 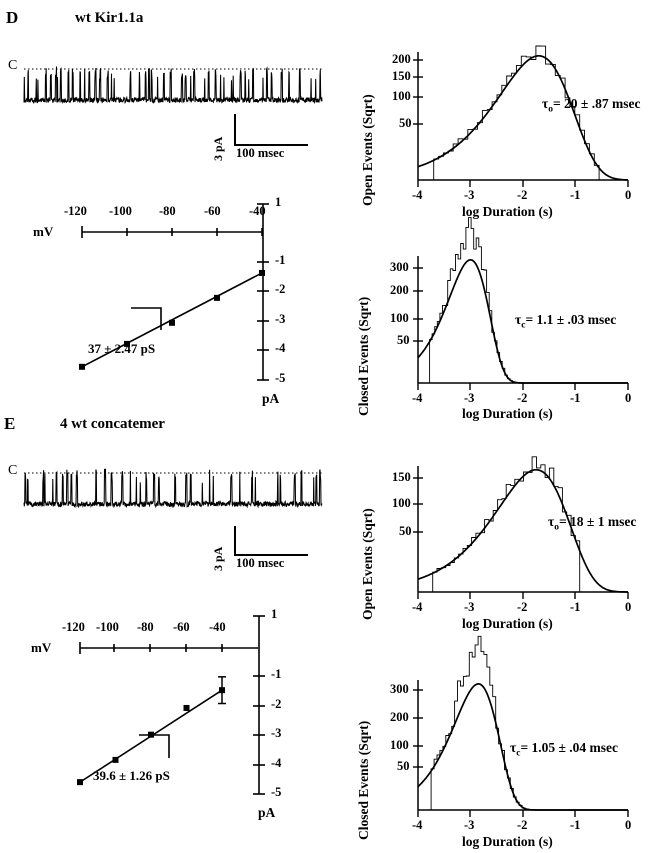 I want to click on open-hist-ylabel-d: Open Events (Sqrt), so click(x=367, y=150).